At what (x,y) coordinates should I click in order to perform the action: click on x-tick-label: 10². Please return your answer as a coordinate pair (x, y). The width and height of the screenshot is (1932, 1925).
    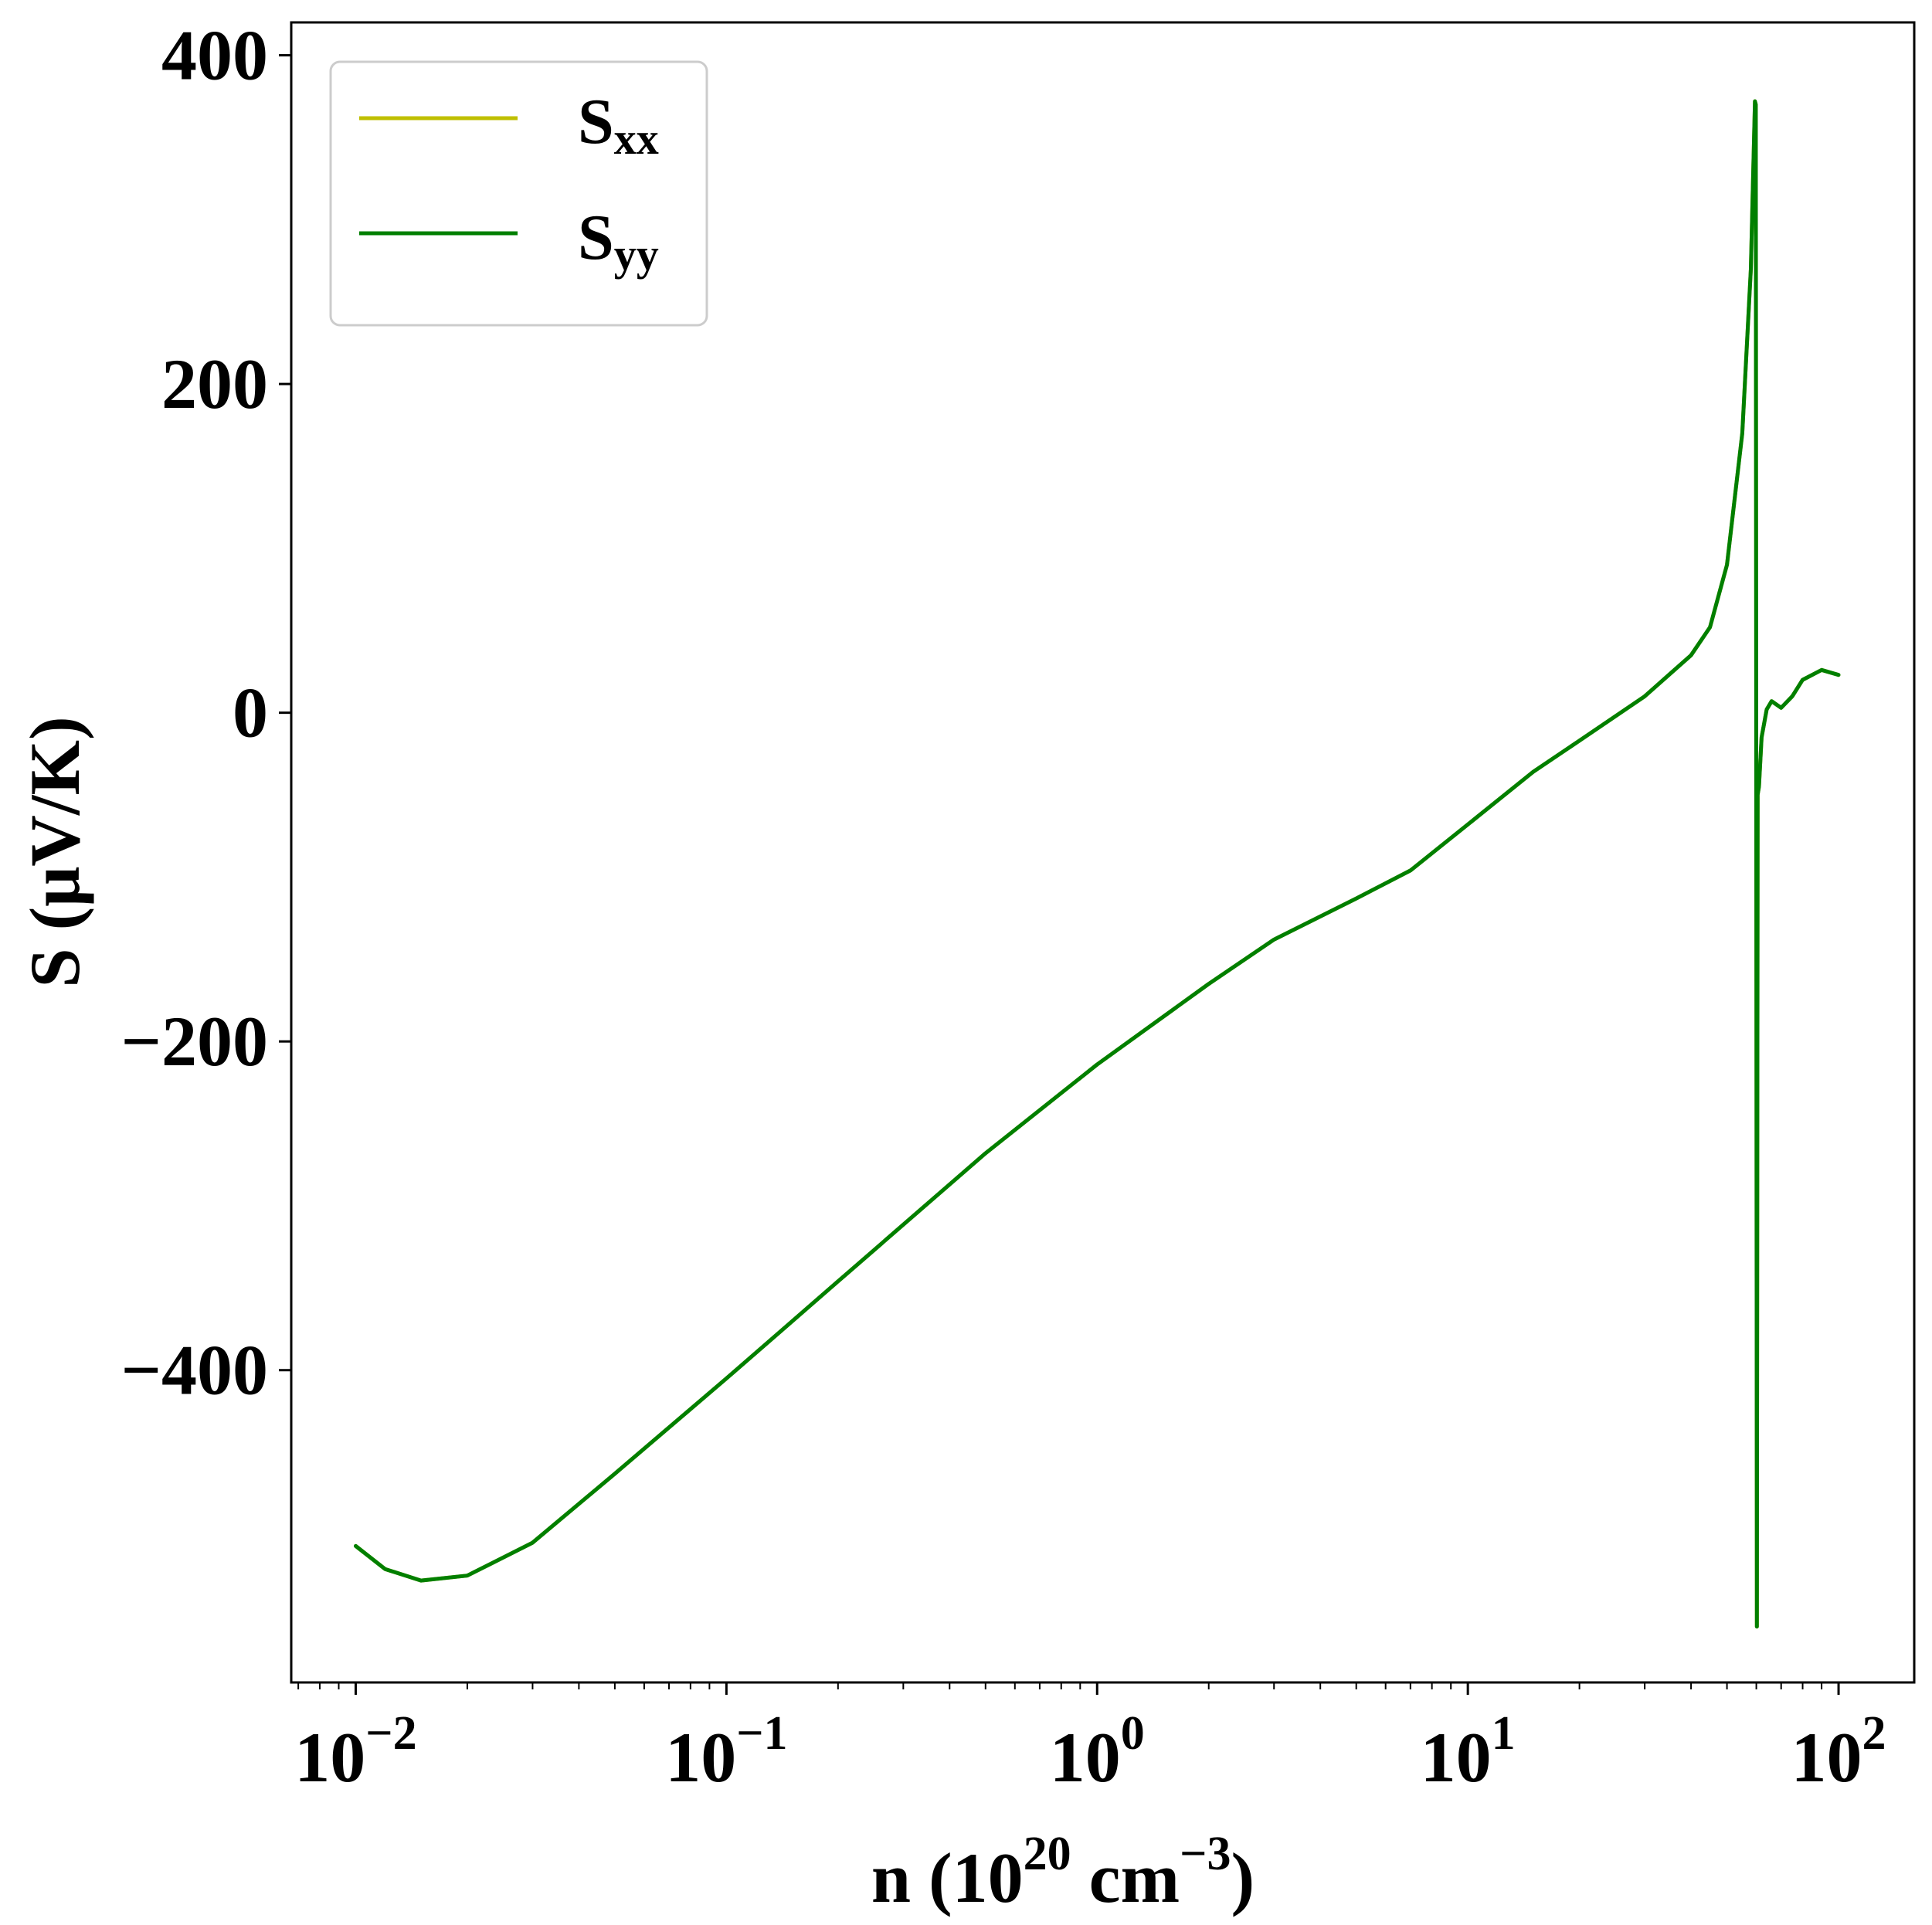
    Looking at the image, I should click on (1838, 1752).